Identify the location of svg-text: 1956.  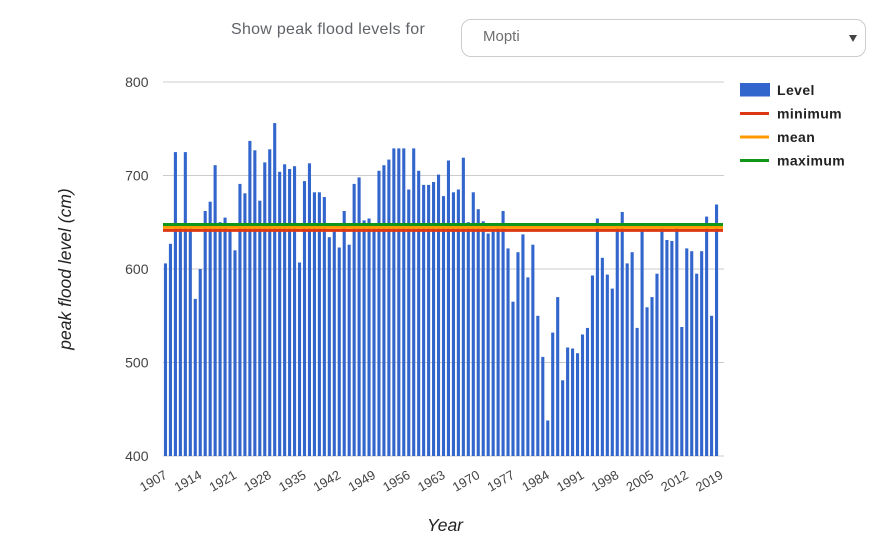
(396, 480).